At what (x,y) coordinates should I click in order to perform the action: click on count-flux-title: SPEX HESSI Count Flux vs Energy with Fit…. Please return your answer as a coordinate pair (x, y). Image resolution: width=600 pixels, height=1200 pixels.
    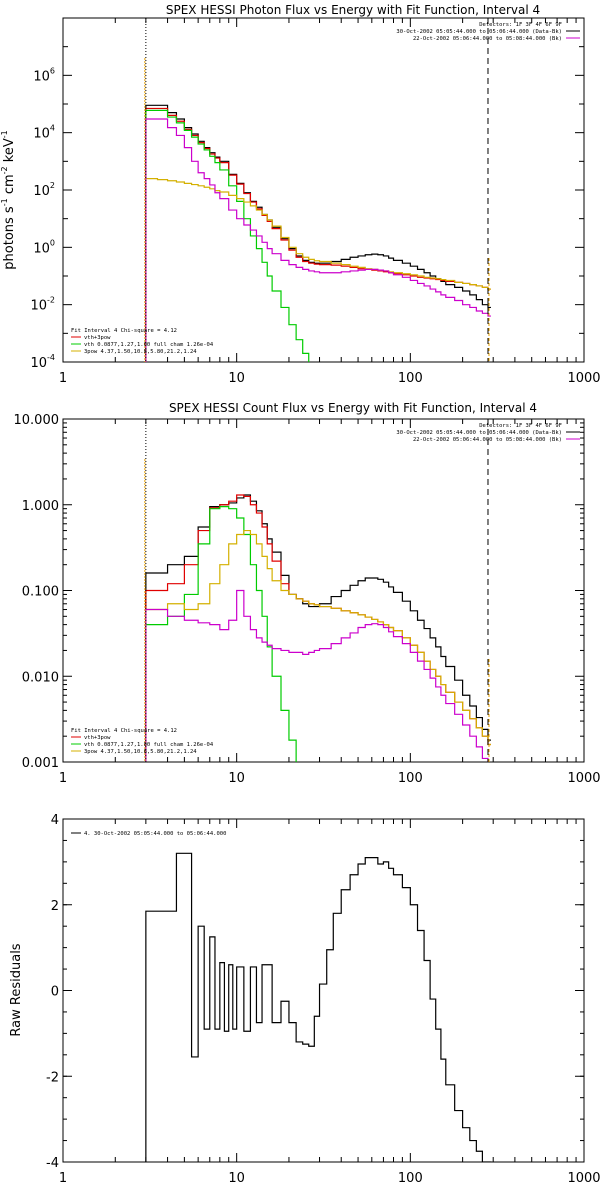
    Looking at the image, I should click on (353, 408).